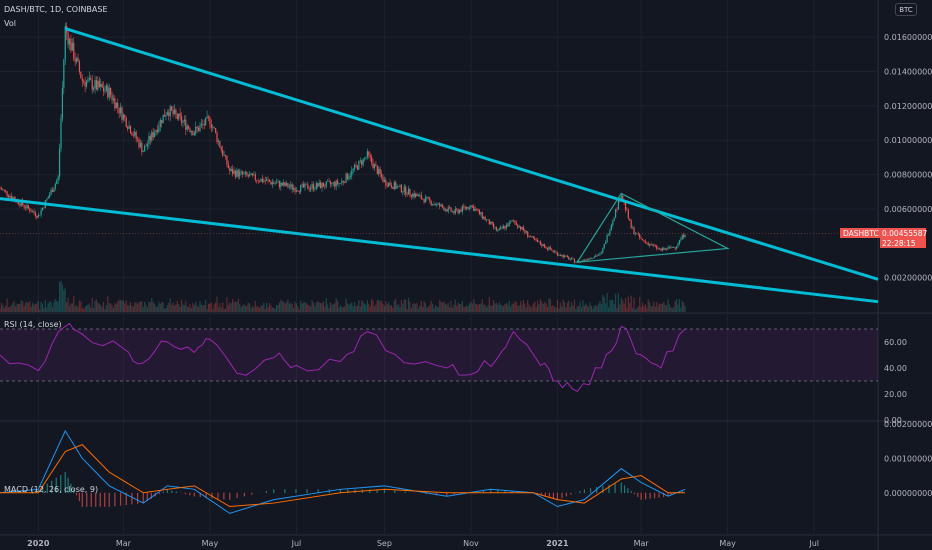 The image size is (932, 550). Describe the element at coordinates (906, 9) in the screenshot. I see `currency-button: BTC` at that location.